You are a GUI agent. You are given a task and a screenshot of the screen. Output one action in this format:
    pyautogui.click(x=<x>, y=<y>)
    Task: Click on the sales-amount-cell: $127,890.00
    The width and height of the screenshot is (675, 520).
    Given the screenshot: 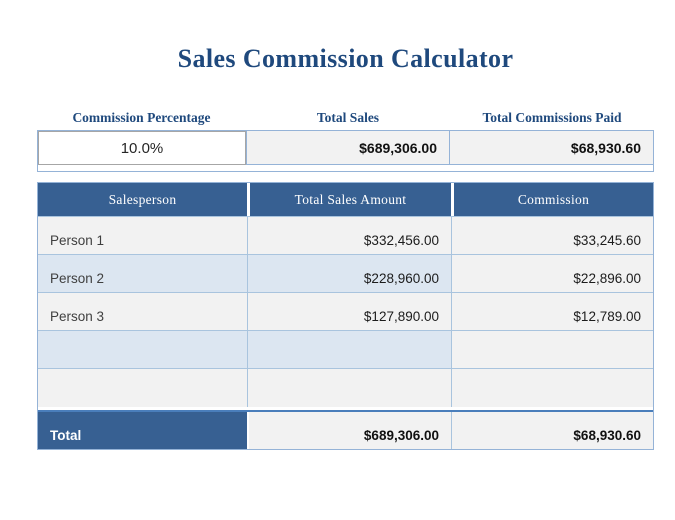 What is the action you would take?
    pyautogui.click(x=349, y=312)
    